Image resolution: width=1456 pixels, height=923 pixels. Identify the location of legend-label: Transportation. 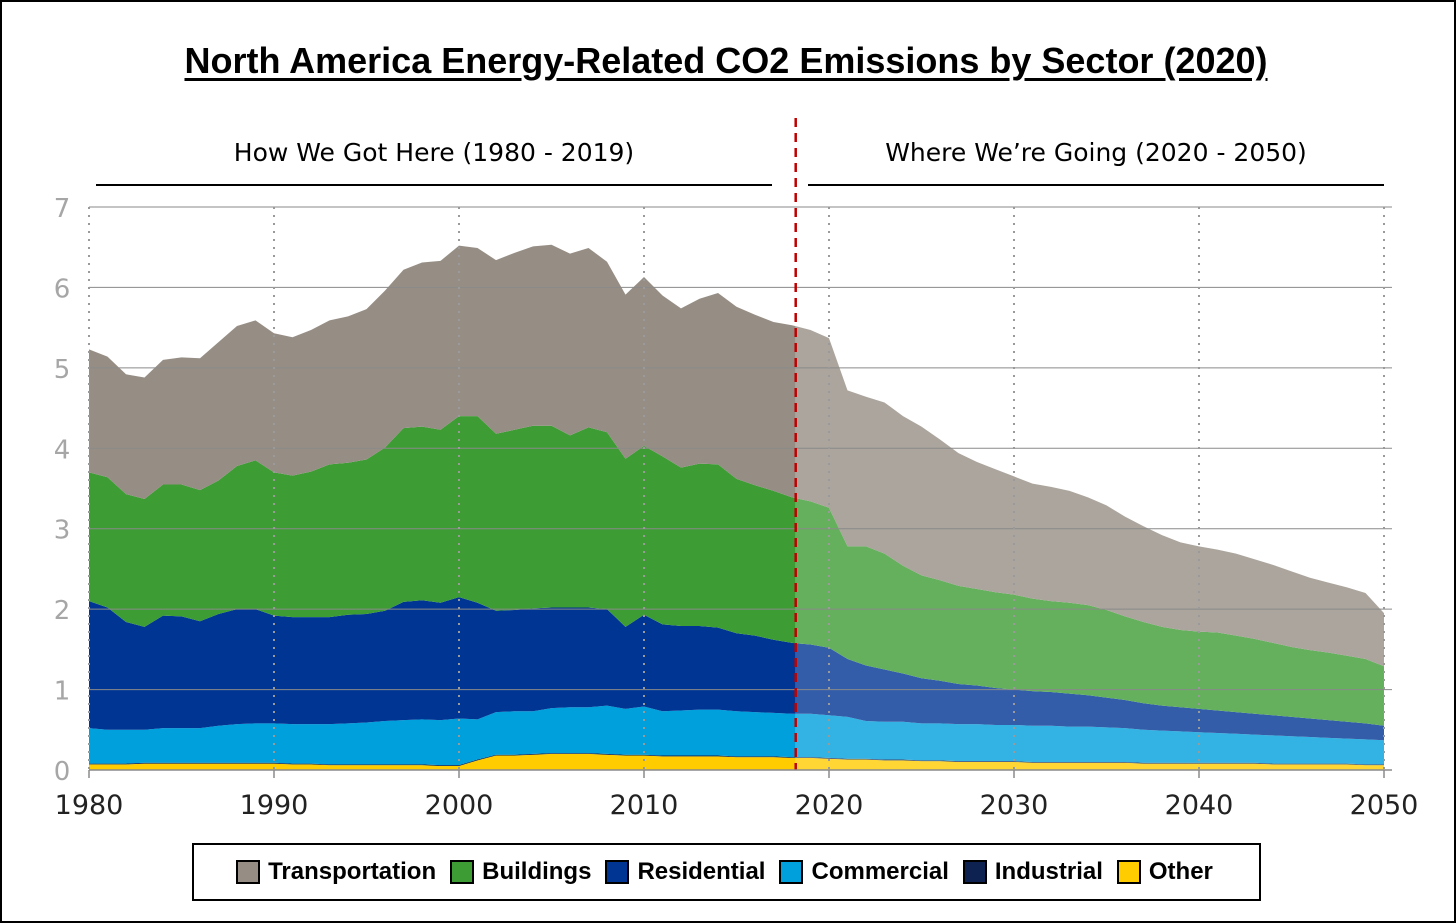
(352, 871).